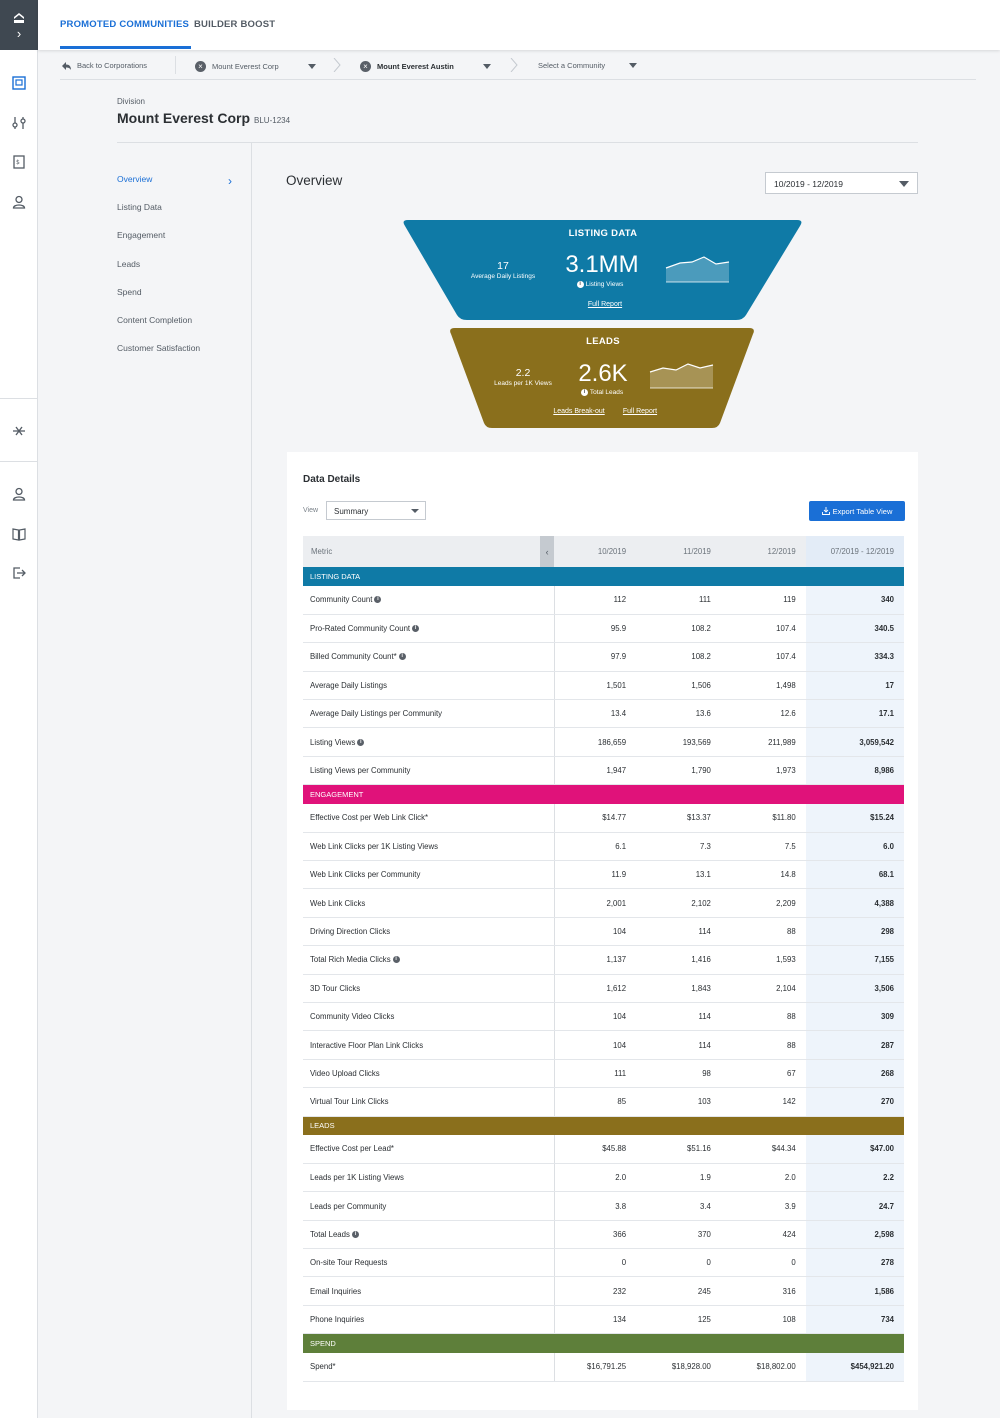 The width and height of the screenshot is (1000, 1418). What do you see at coordinates (587, 65) in the screenshot?
I see `community-selector: Select a Community` at bounding box center [587, 65].